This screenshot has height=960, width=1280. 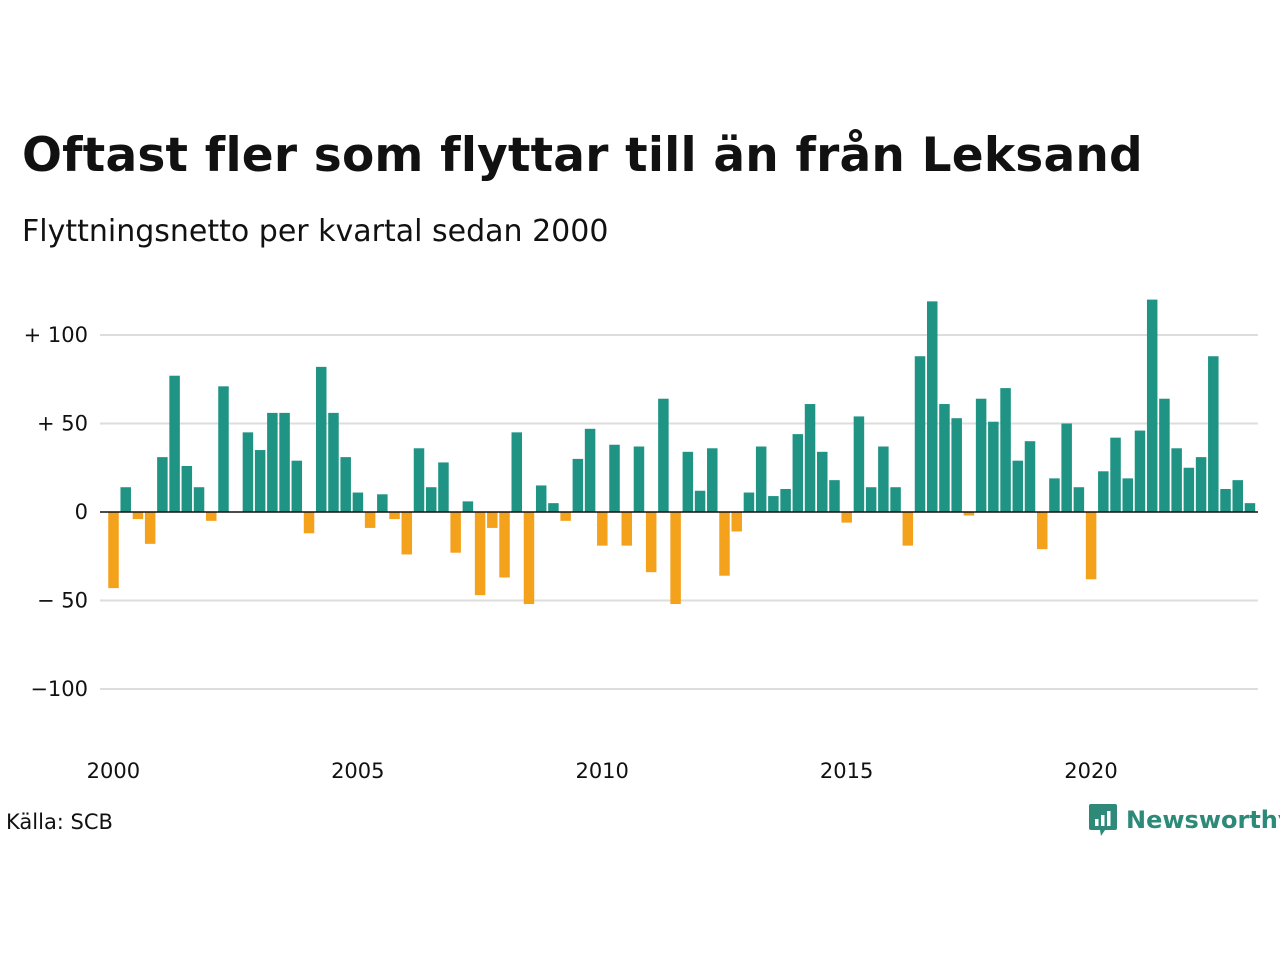 What do you see at coordinates (59, 822) in the screenshot?
I see `source-note: Källa: SCB` at bounding box center [59, 822].